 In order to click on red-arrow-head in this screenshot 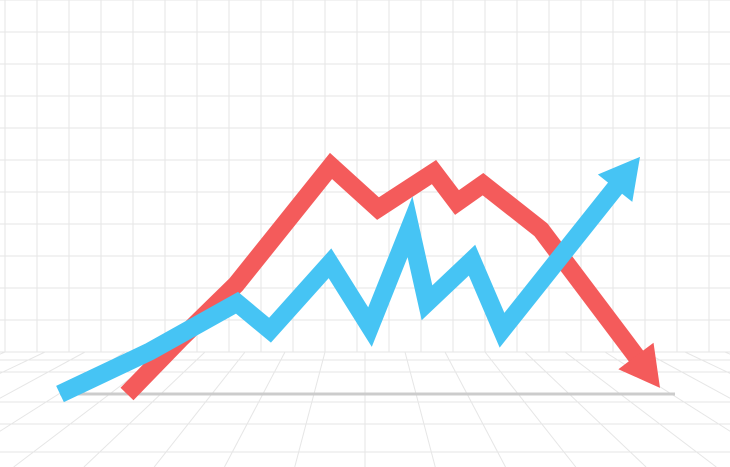, I will do `click(639, 365)`.